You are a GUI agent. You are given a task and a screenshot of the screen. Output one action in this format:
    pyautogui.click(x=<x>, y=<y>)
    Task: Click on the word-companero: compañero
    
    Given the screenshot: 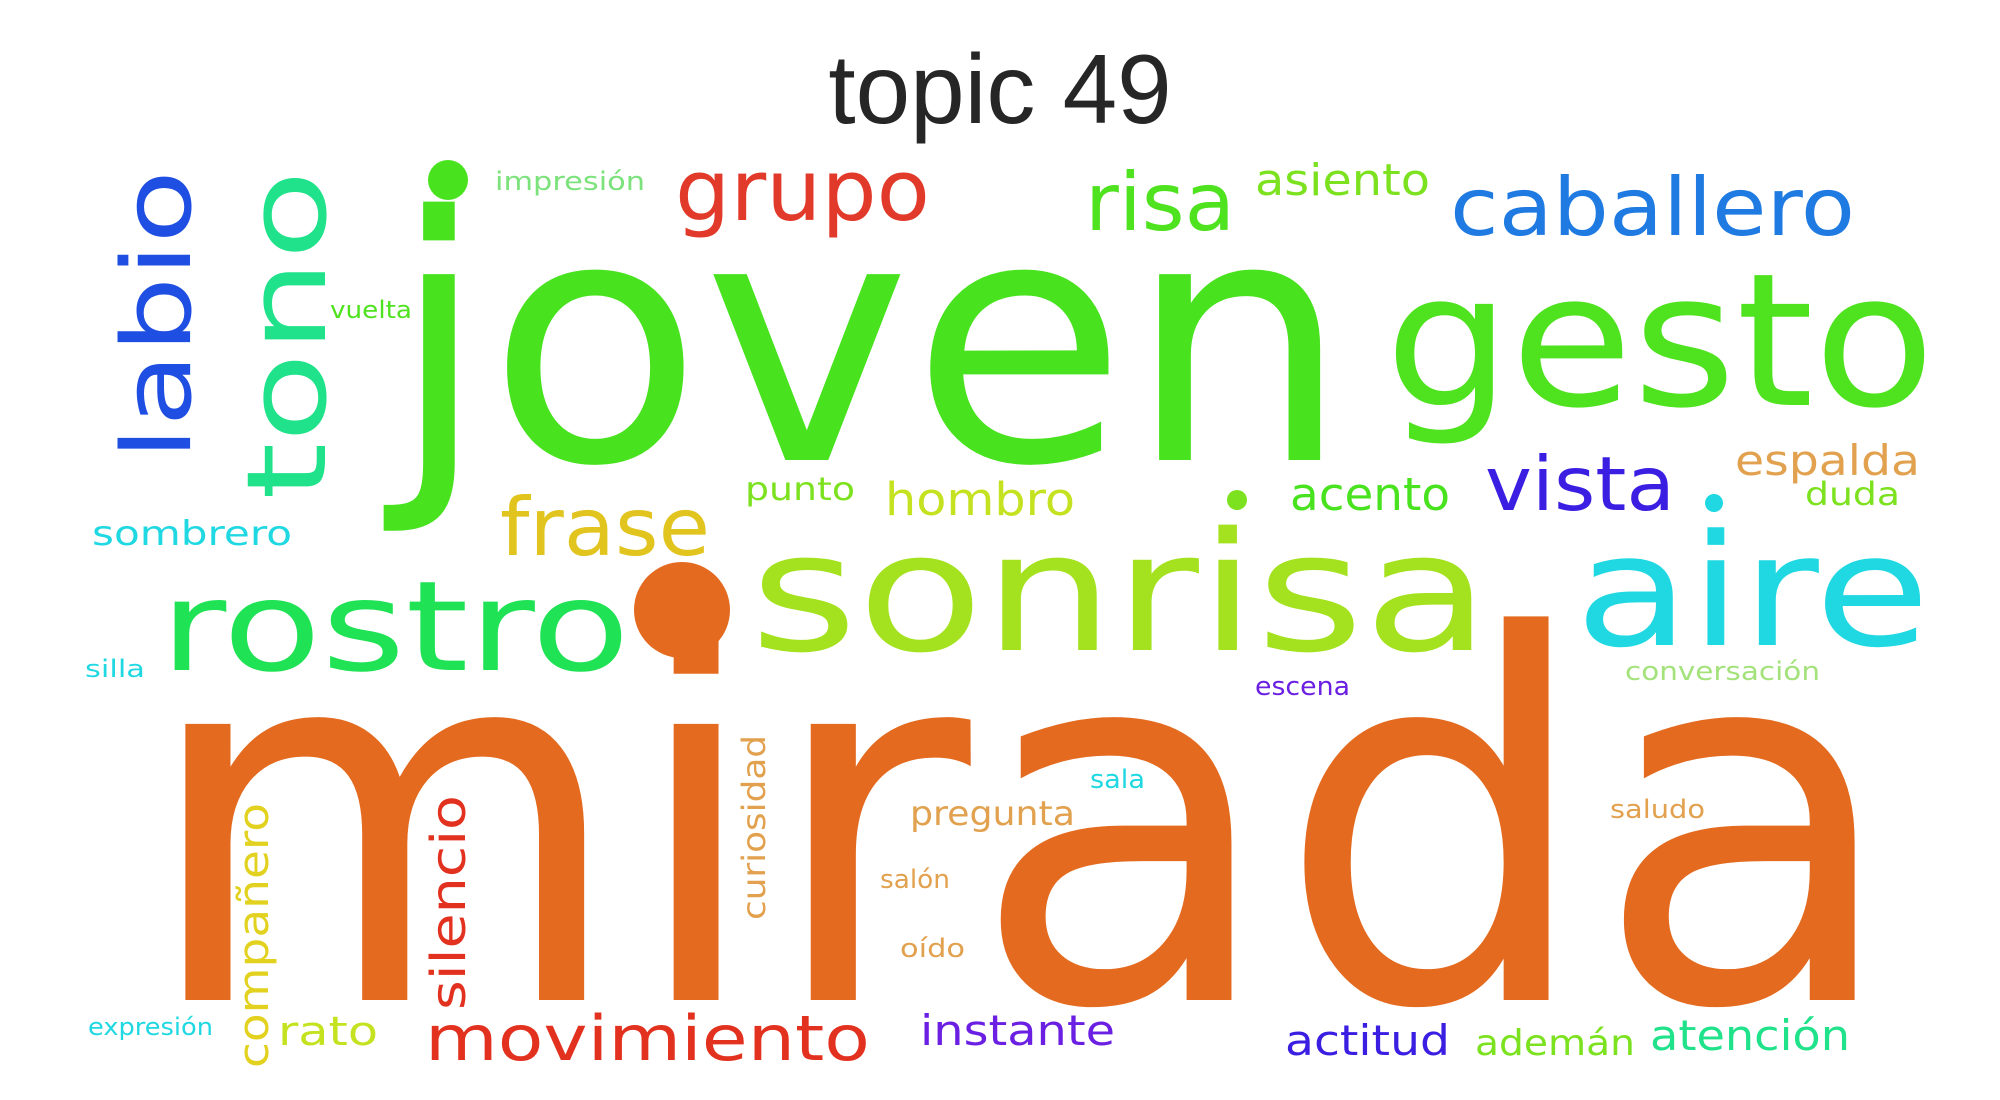 What is the action you would take?
    pyautogui.click(x=253, y=935)
    